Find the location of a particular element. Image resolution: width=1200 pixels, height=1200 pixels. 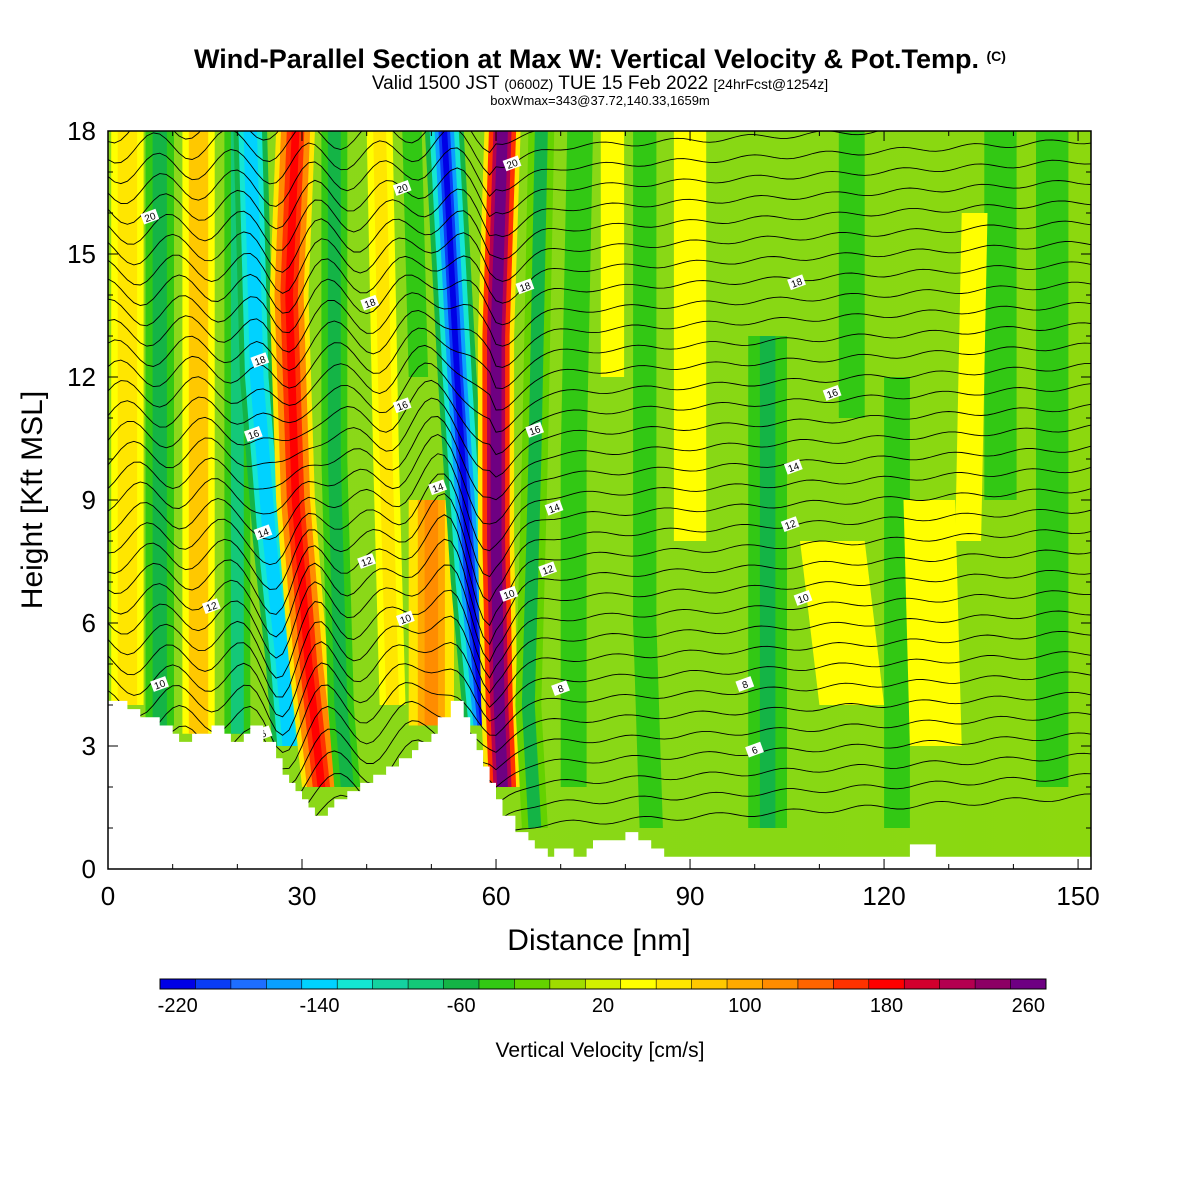

isentrope-label-23: 8 is located at coordinates (560, 688).